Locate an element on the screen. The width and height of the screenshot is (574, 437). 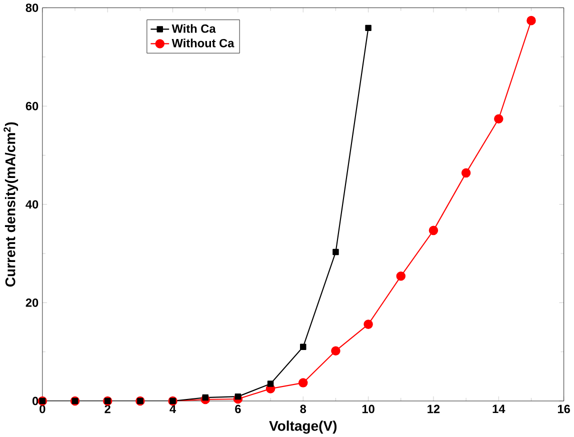
y-tick-label: 80 is located at coordinates (32, 7).